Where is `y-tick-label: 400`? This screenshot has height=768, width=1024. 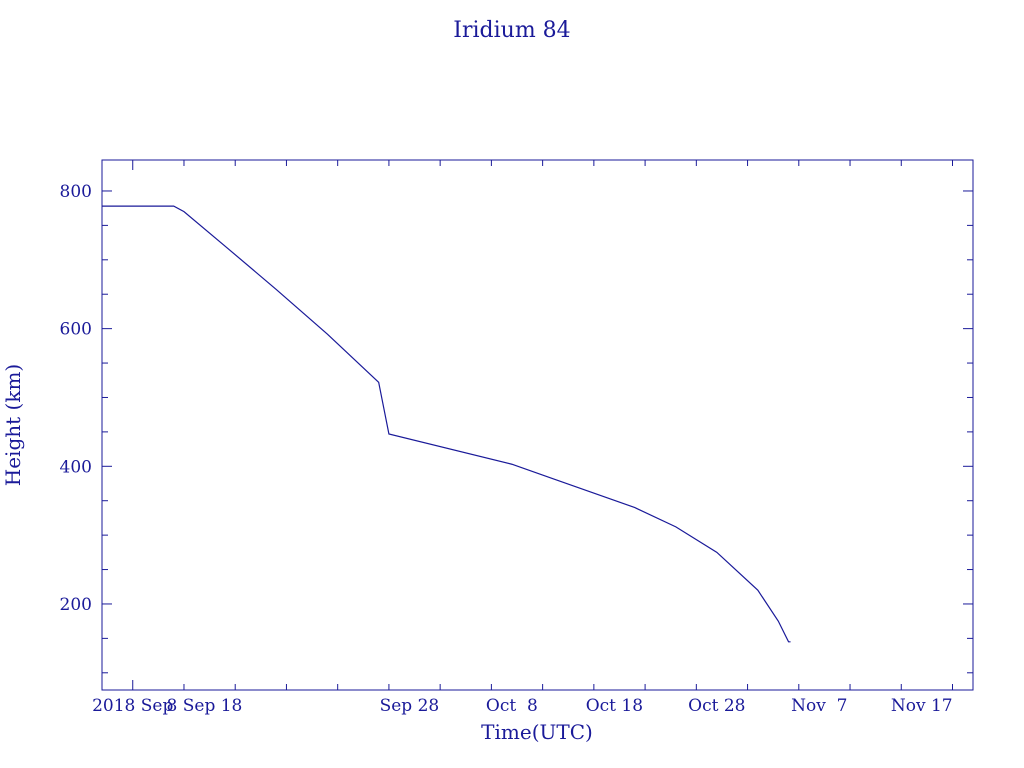 y-tick-label: 400 is located at coordinates (76, 467).